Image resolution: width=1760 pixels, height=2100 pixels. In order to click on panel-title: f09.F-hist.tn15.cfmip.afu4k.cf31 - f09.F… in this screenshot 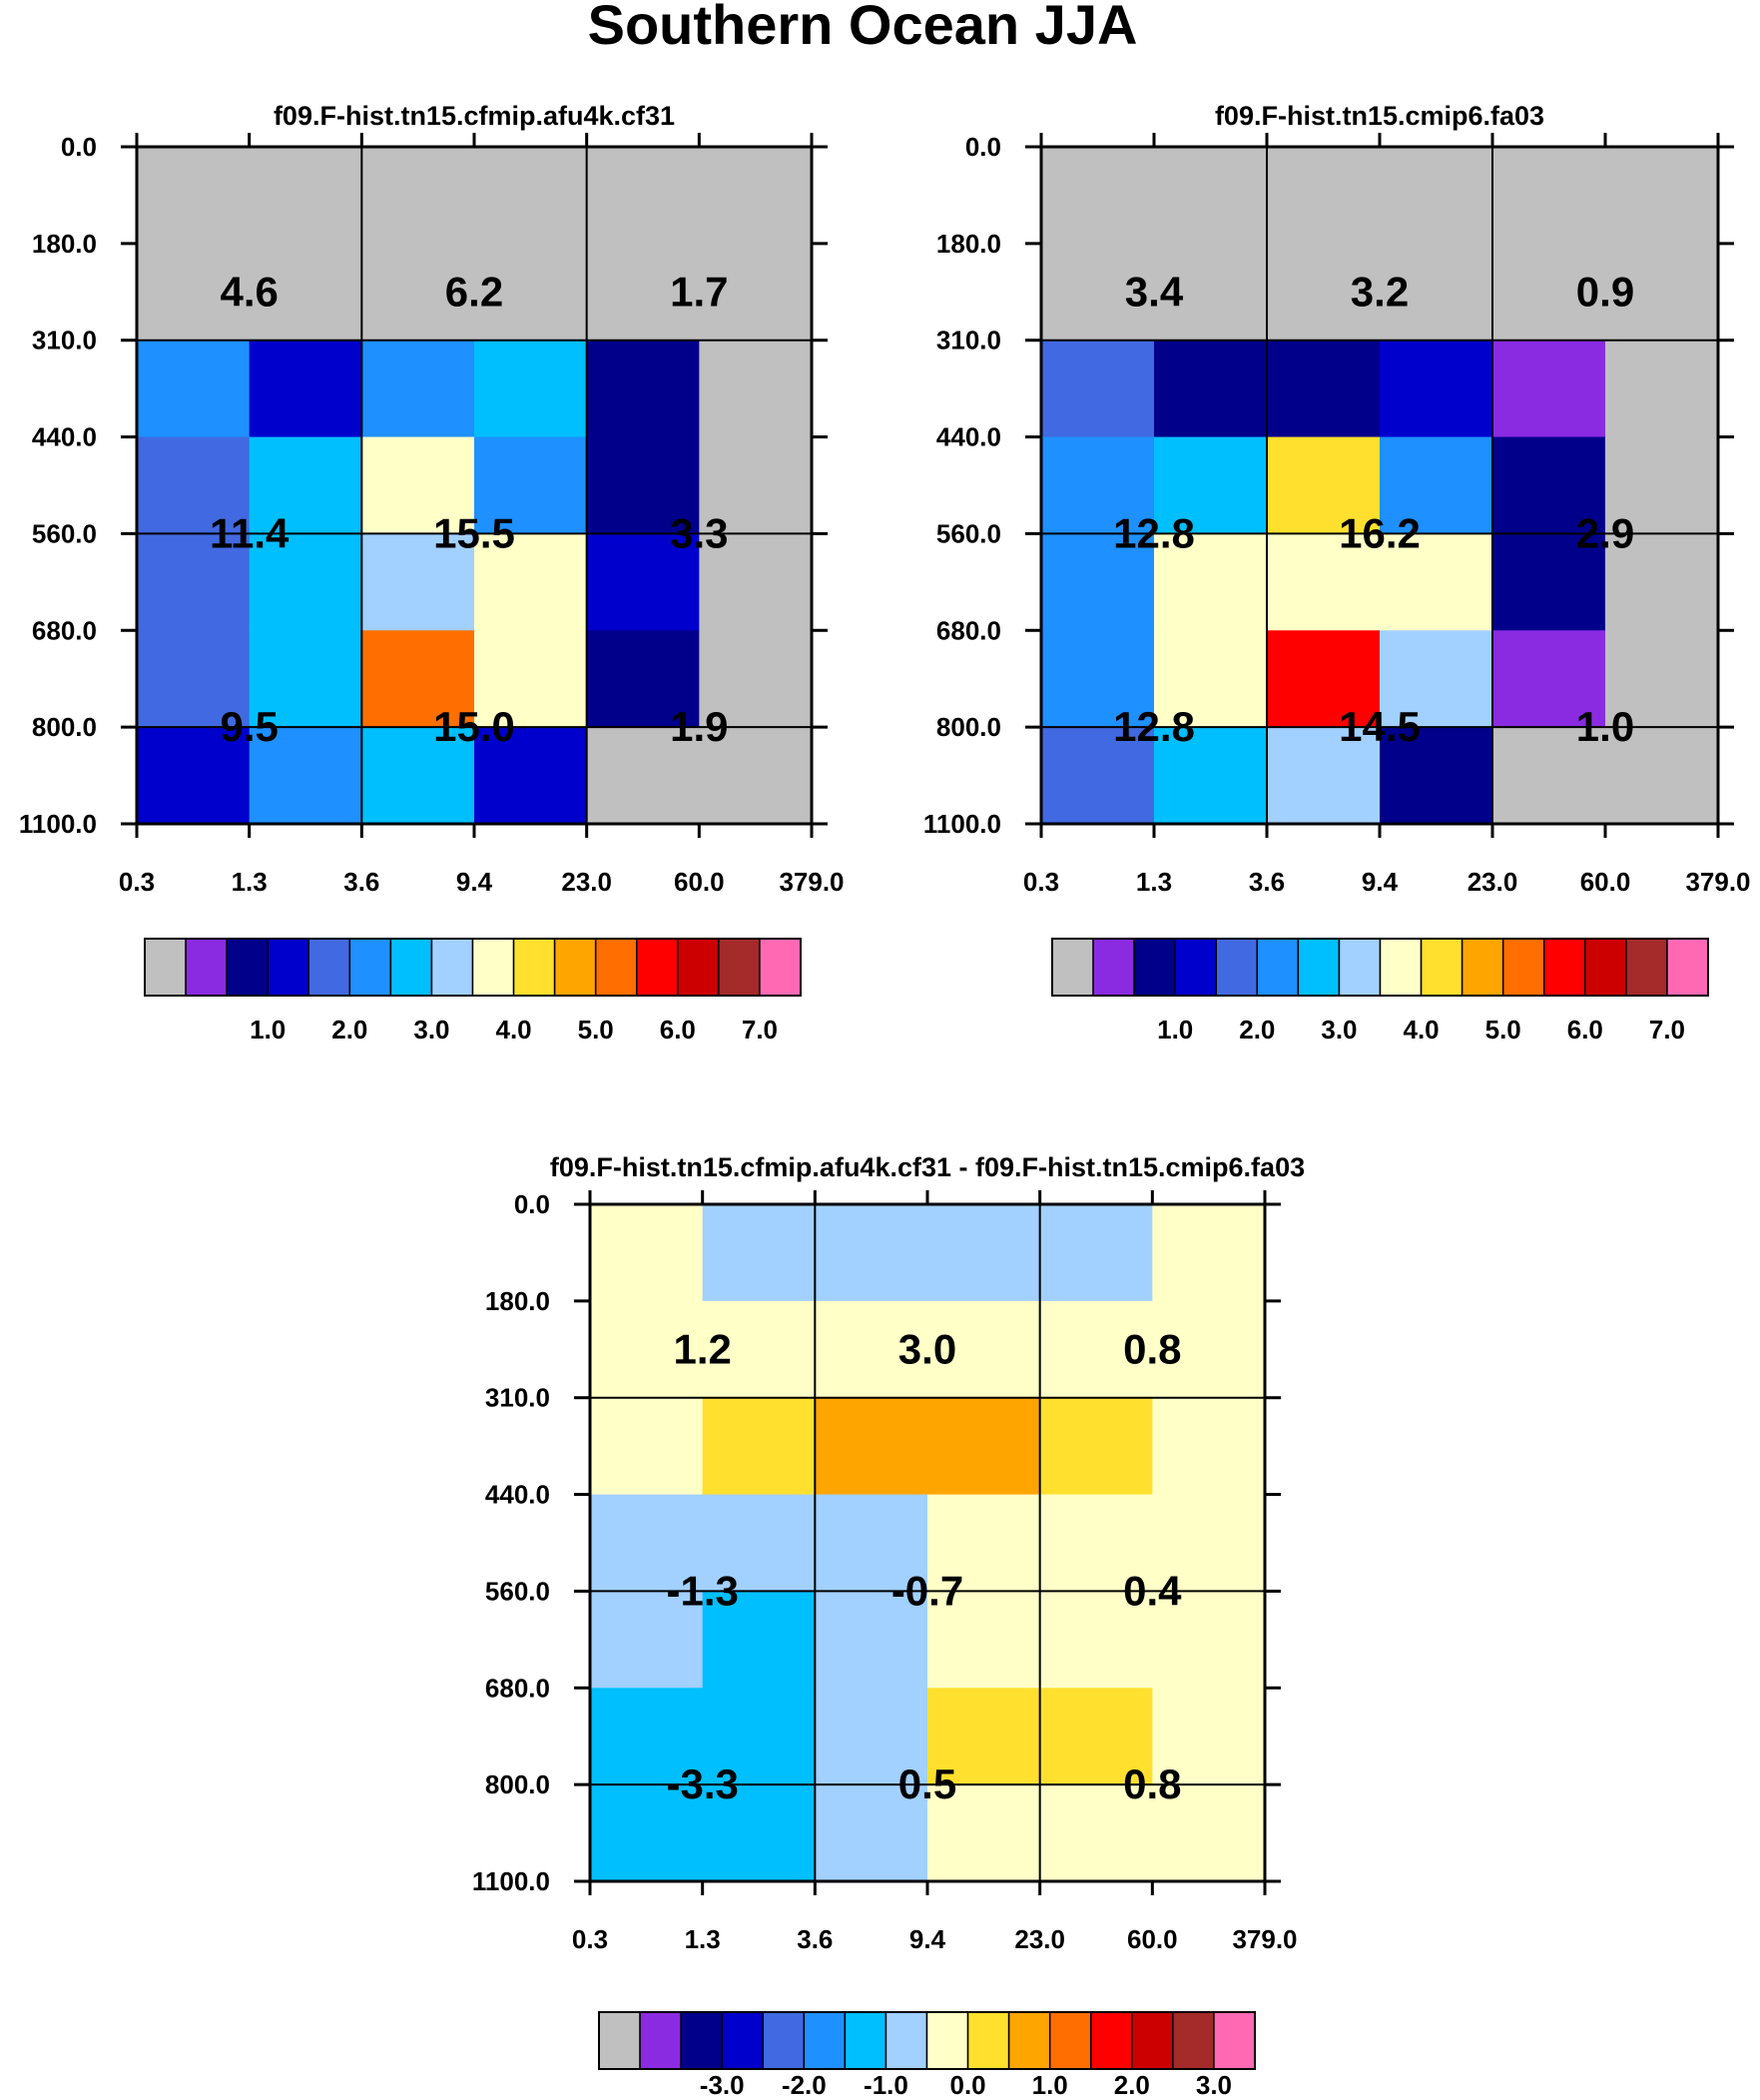, I will do `click(927, 1167)`.